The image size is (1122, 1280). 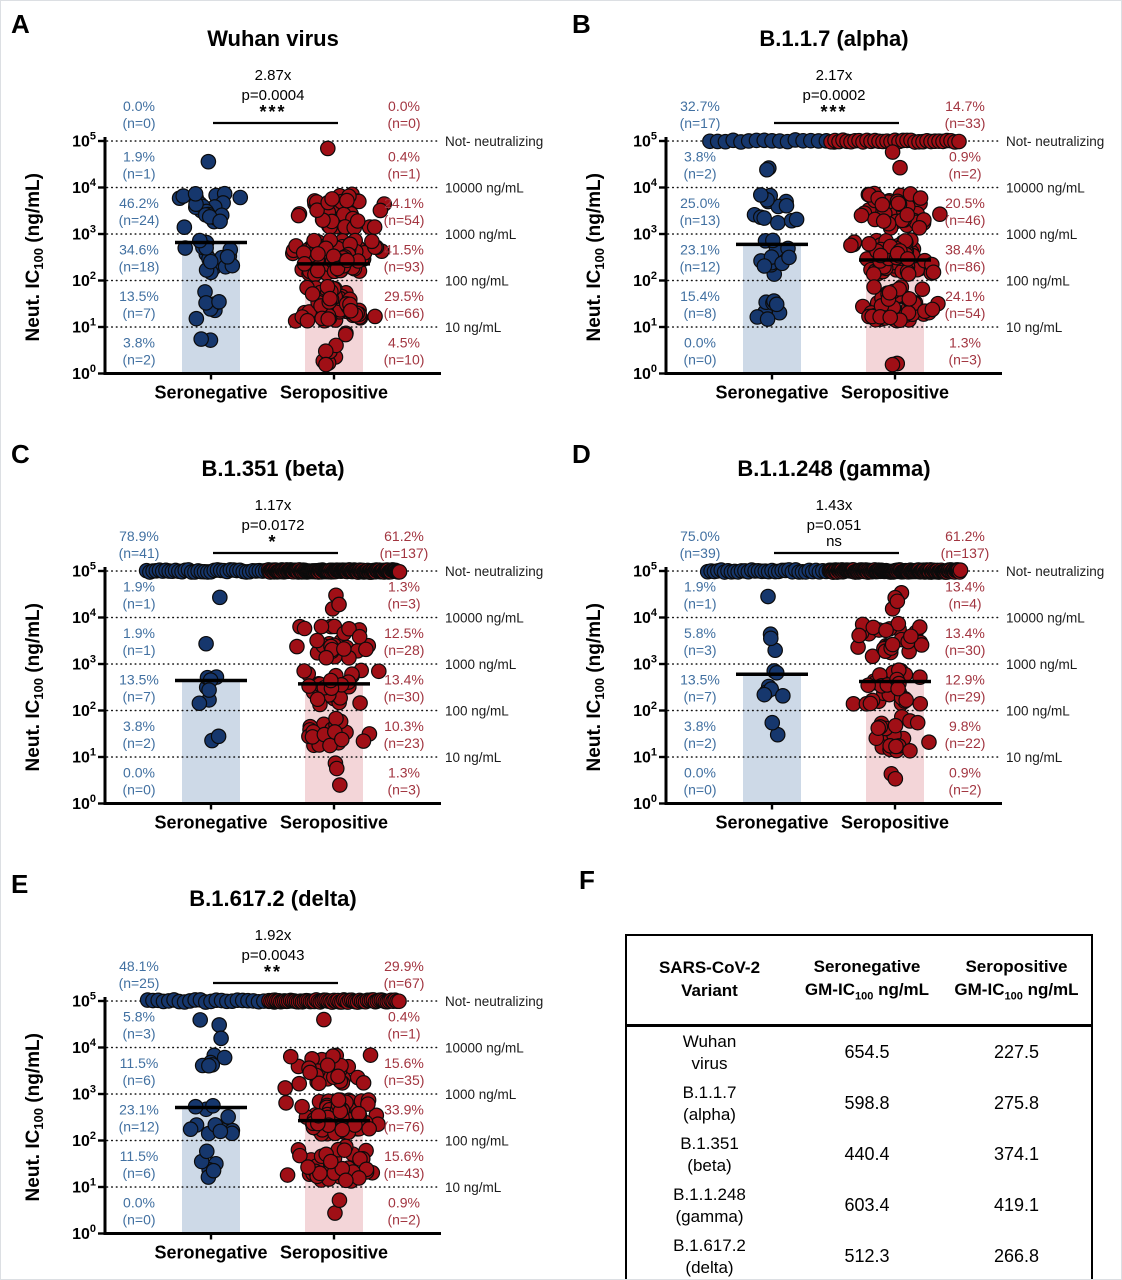 What do you see at coordinates (859, 1103) in the screenshot?
I see `table-row: B.1.1.7 (alpha) 598.8 275.8` at bounding box center [859, 1103].